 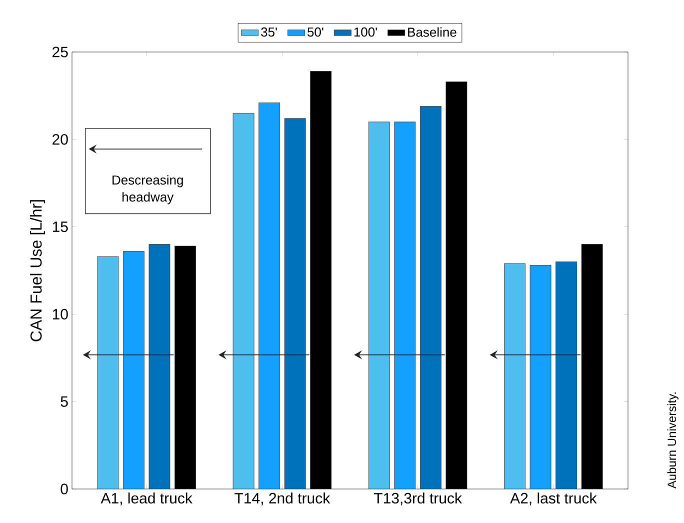 I want to click on y-tick-label: 0, so click(x=64, y=489).